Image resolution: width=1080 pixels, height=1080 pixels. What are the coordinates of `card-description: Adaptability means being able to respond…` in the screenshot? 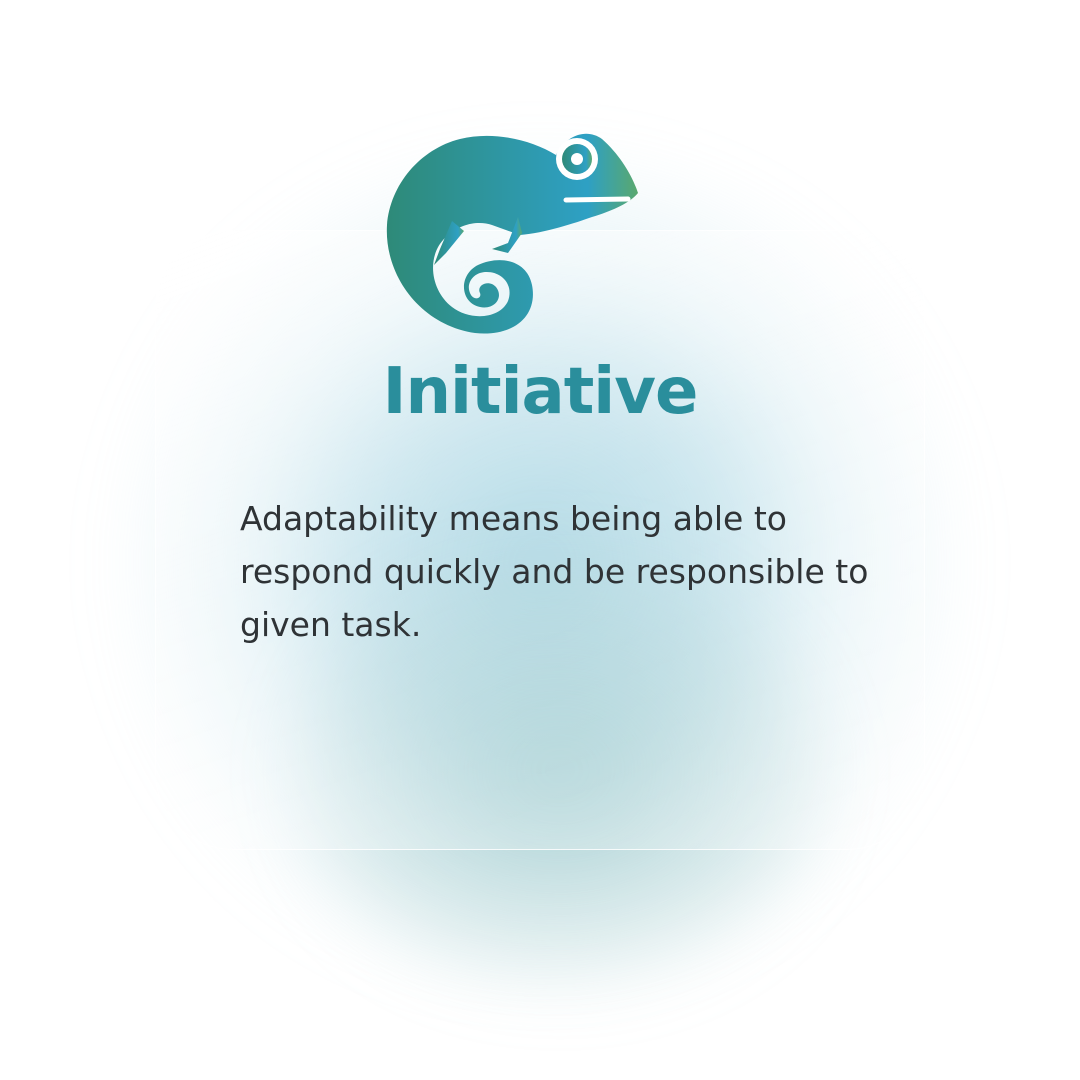 It's located at (554, 571).